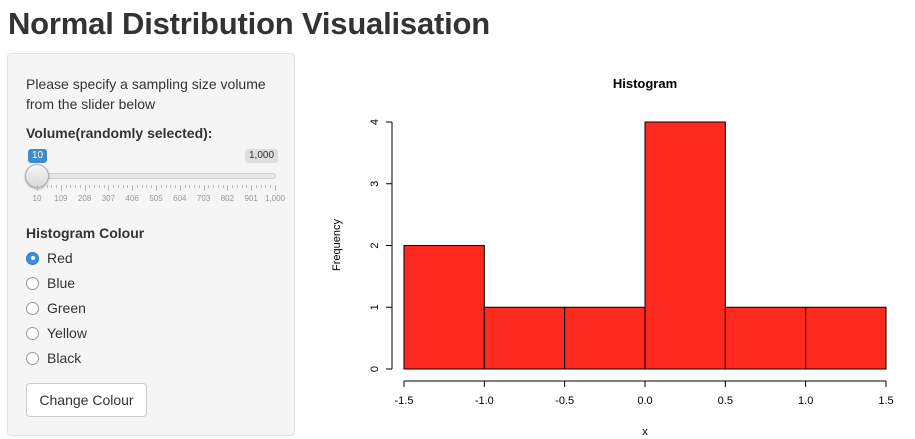 Image resolution: width=915 pixels, height=439 pixels. I want to click on slider-label: Volume(randomly selected):, so click(119, 133).